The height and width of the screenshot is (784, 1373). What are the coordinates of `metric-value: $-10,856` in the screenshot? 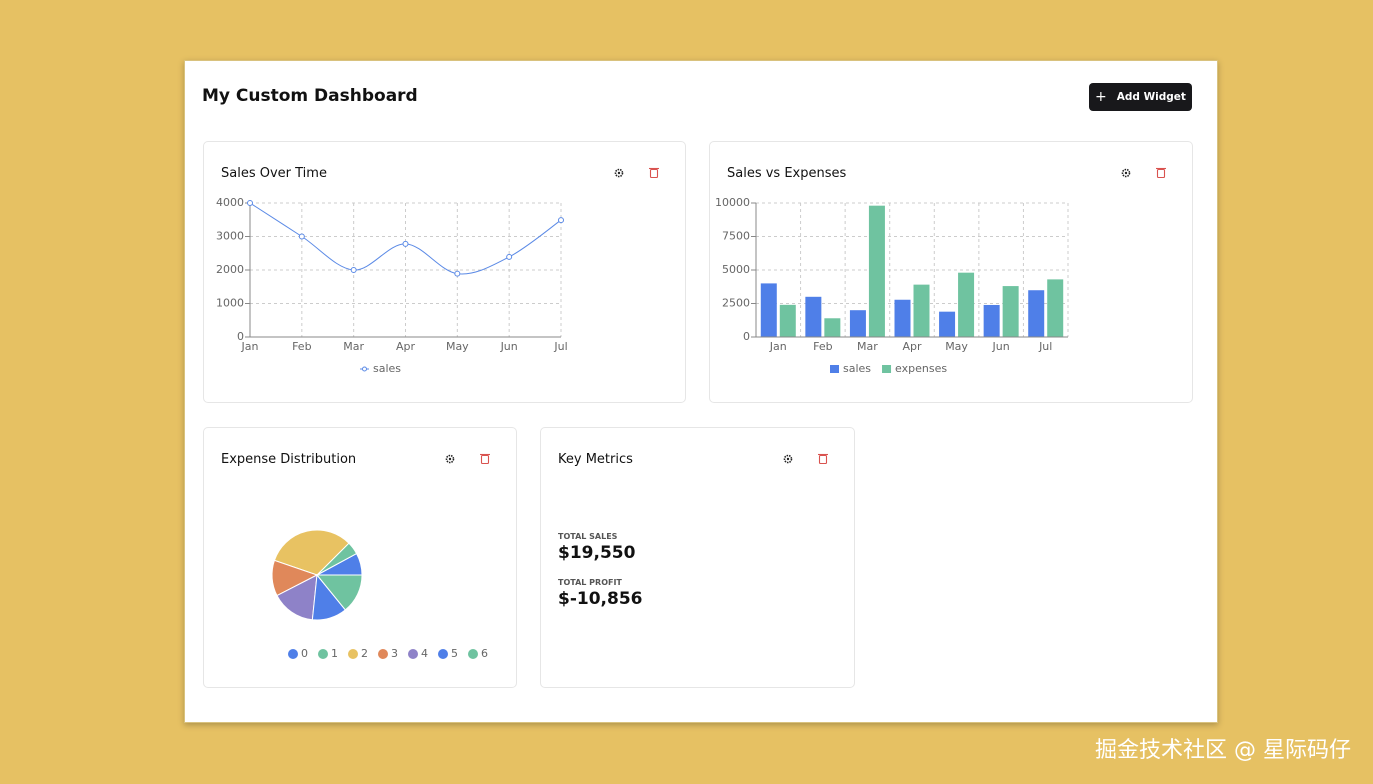 It's located at (600, 599).